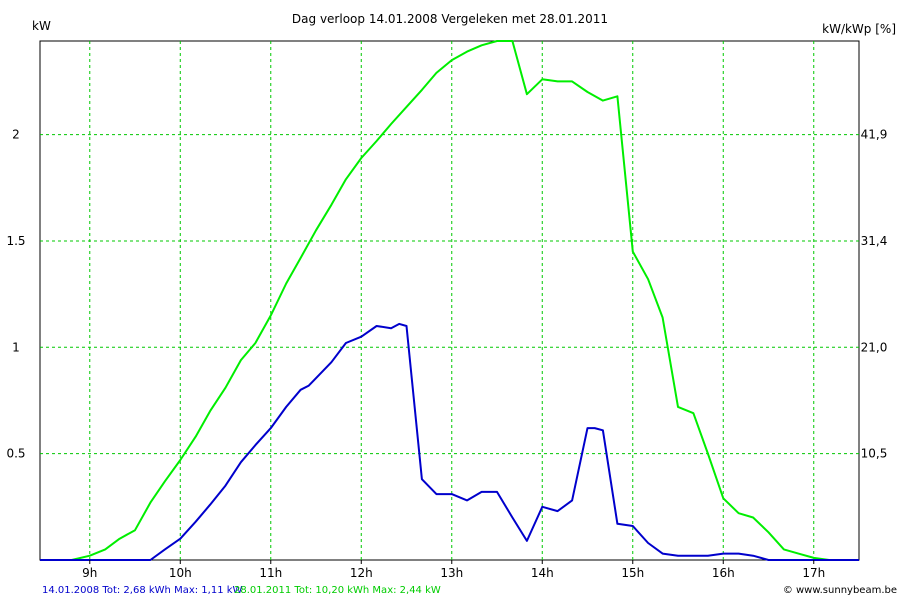 This screenshot has width=900, height=600. I want to click on tick-label-right-41,9: 41,9, so click(874, 135).